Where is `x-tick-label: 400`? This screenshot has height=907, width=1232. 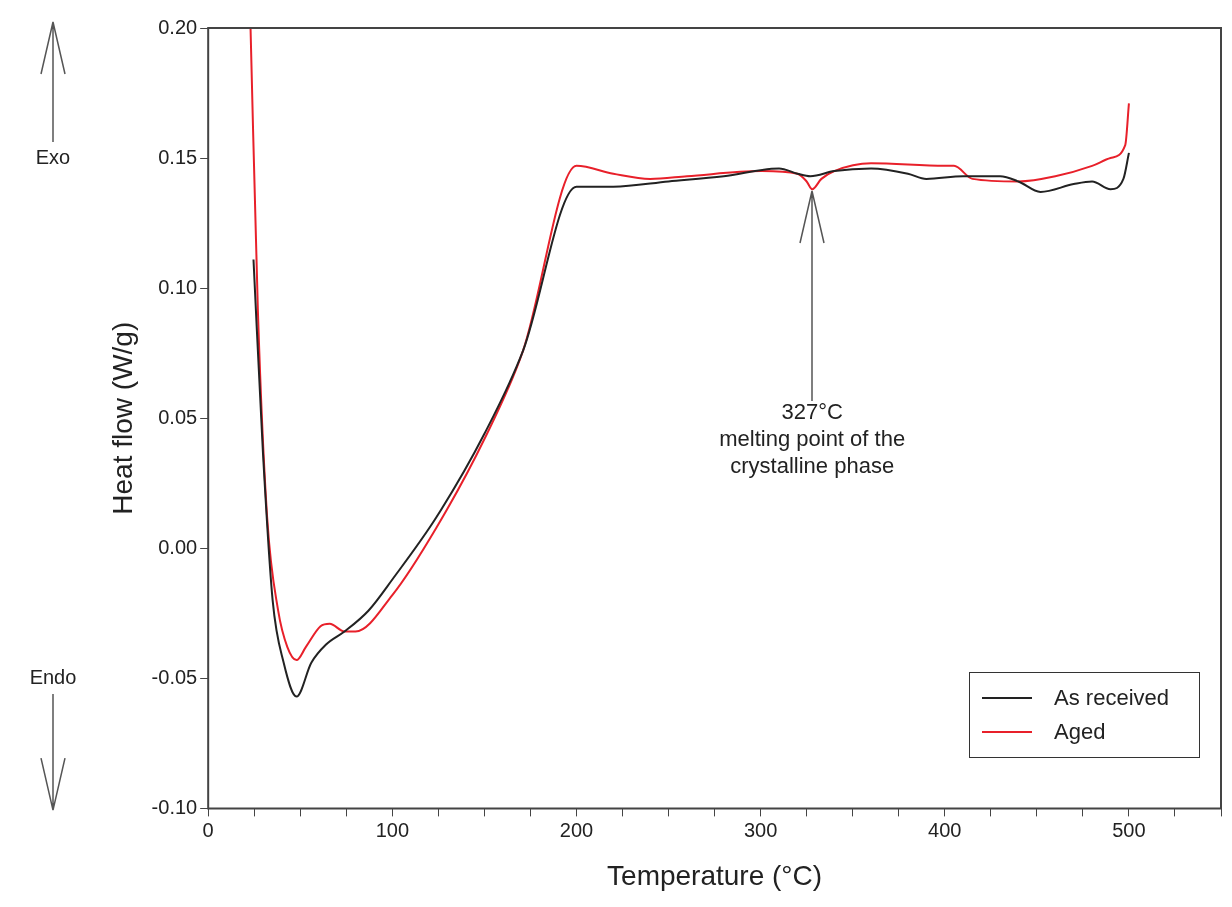 x-tick-label: 400 is located at coordinates (945, 829).